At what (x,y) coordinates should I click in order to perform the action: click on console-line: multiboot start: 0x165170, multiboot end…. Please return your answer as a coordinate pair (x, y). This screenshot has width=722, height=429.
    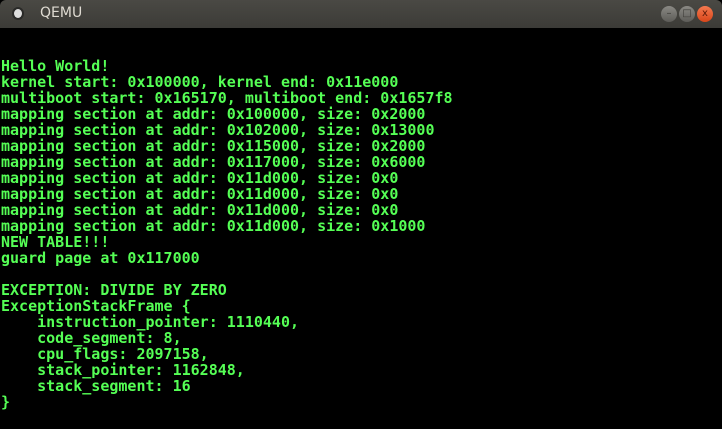
    Looking at the image, I should click on (227, 98).